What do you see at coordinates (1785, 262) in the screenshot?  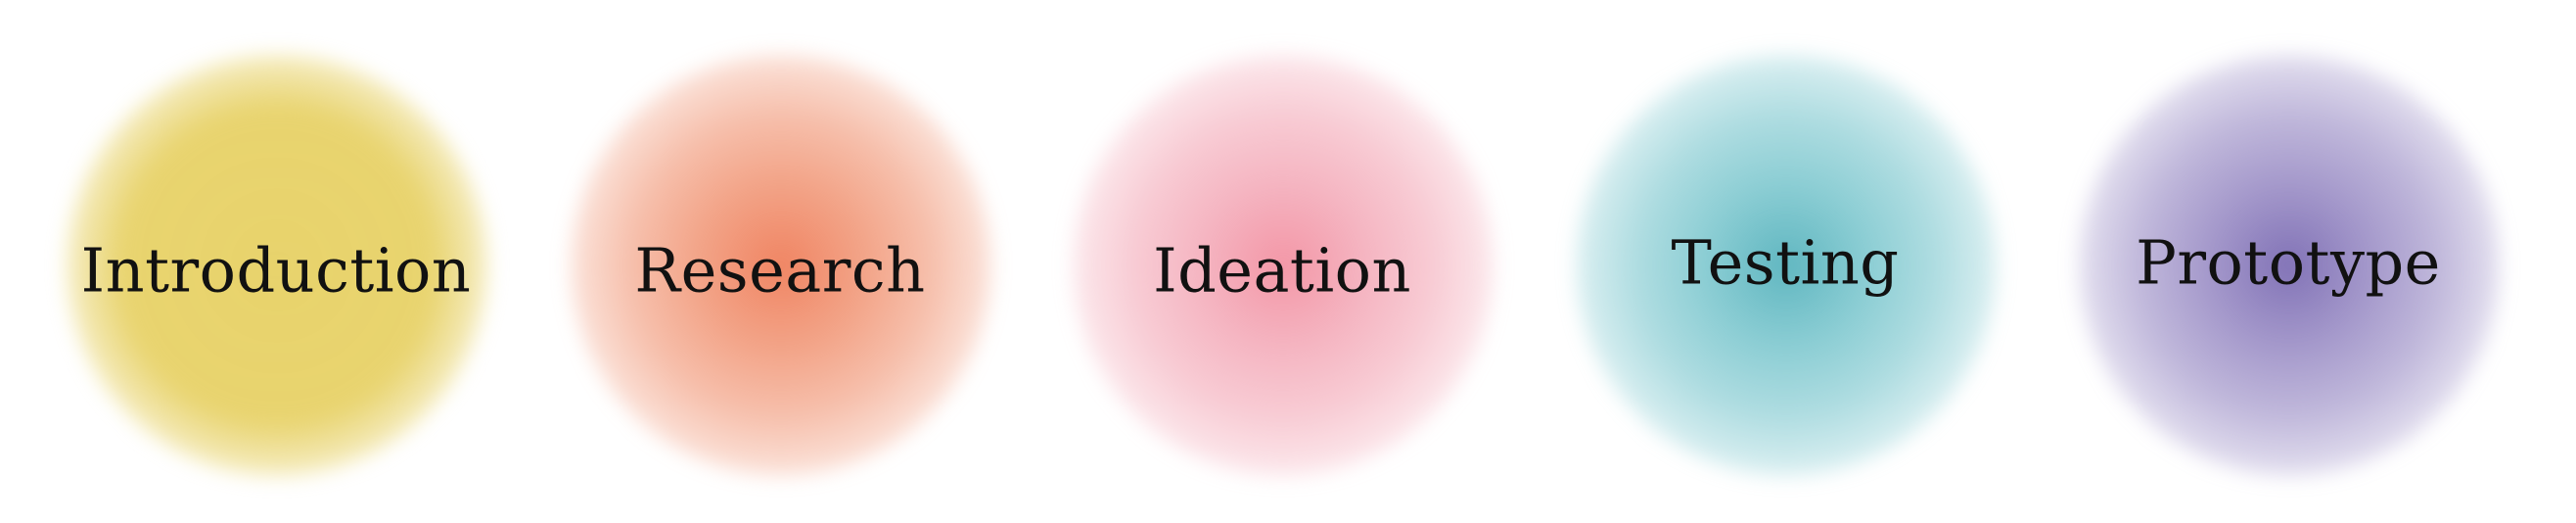 I see `stage-label-testing: Testing` at bounding box center [1785, 262].